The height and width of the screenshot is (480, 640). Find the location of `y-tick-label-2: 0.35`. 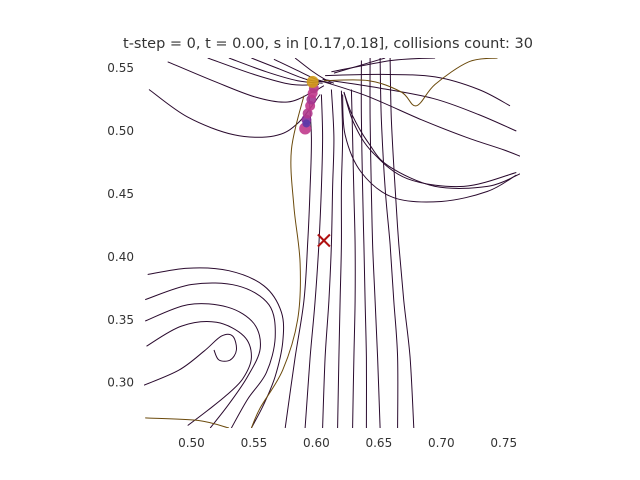

y-tick-label-2: 0.35 is located at coordinates (120, 320).